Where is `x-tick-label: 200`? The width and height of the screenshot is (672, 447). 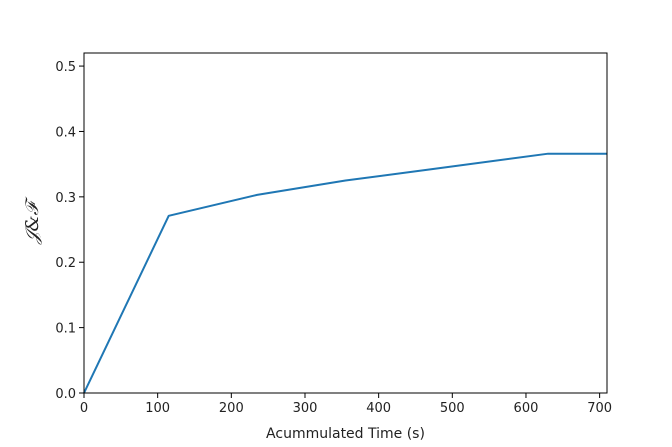 x-tick-label: 200 is located at coordinates (231, 408).